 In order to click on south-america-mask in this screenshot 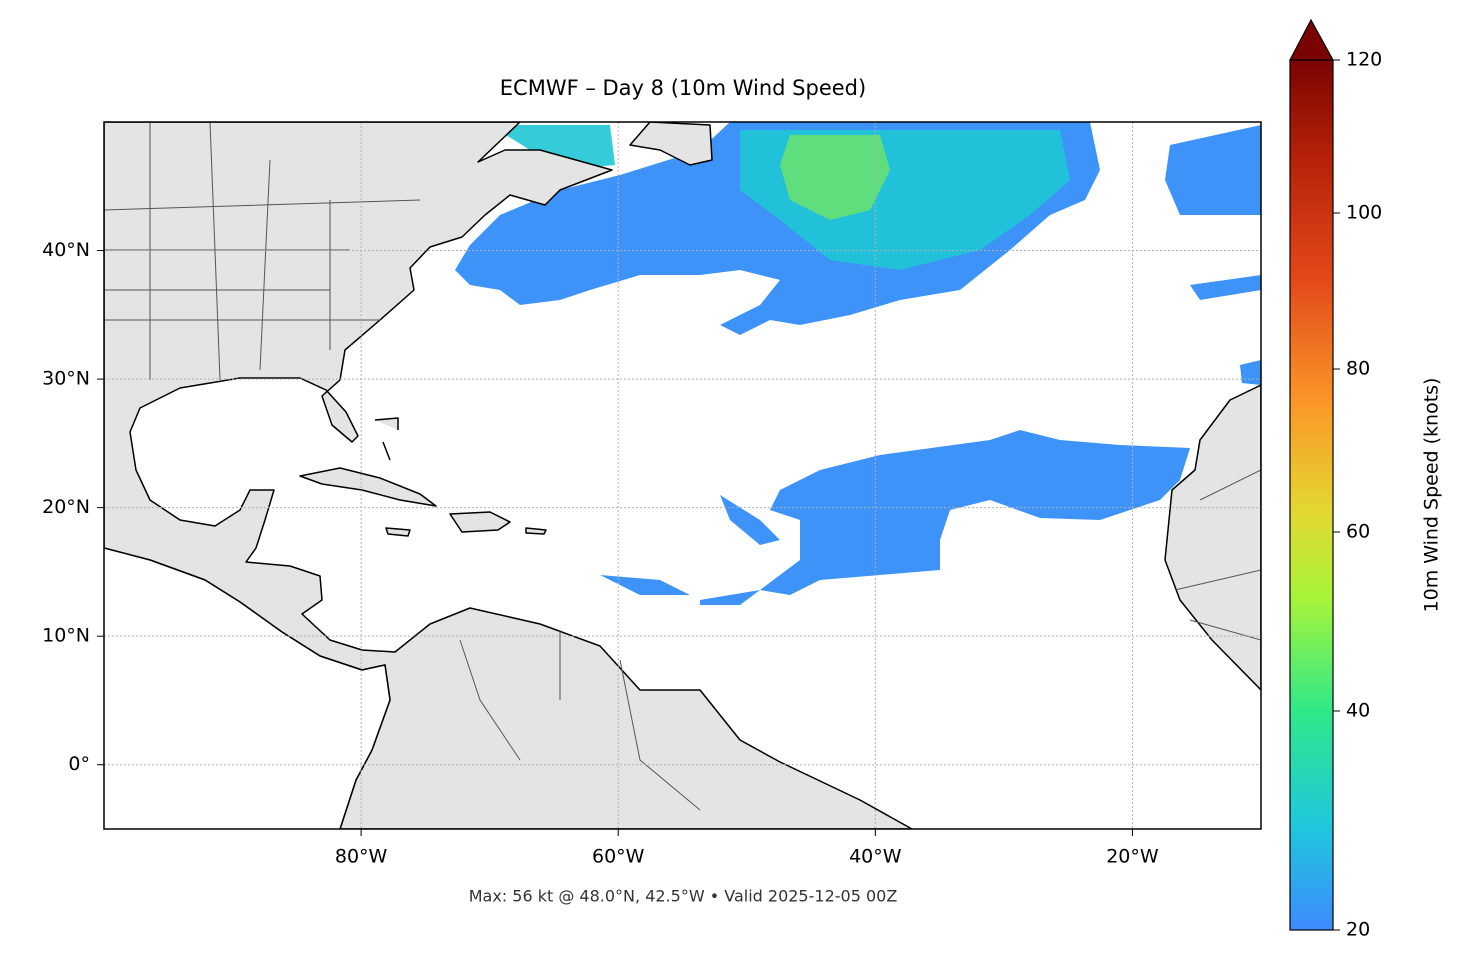, I will do `click(247, 688)`.